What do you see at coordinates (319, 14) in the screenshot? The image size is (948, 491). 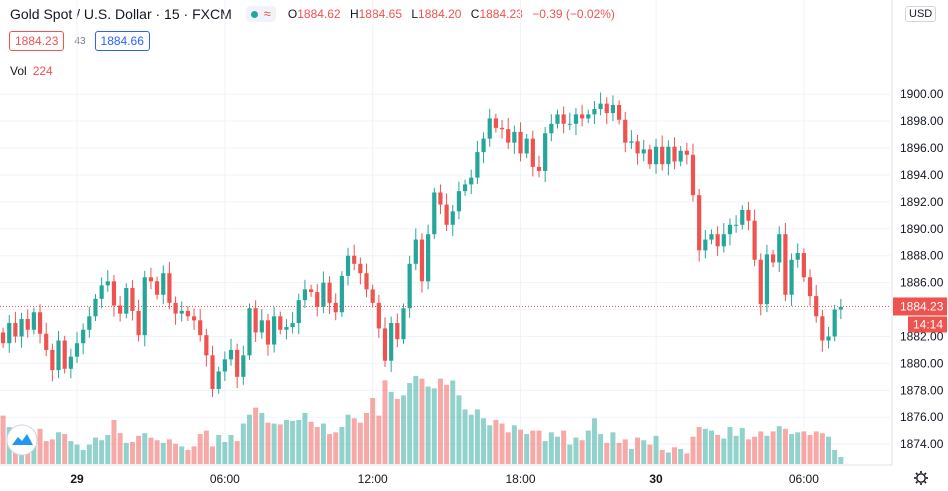 I see `ohlc-open-value: 1884.62` at bounding box center [319, 14].